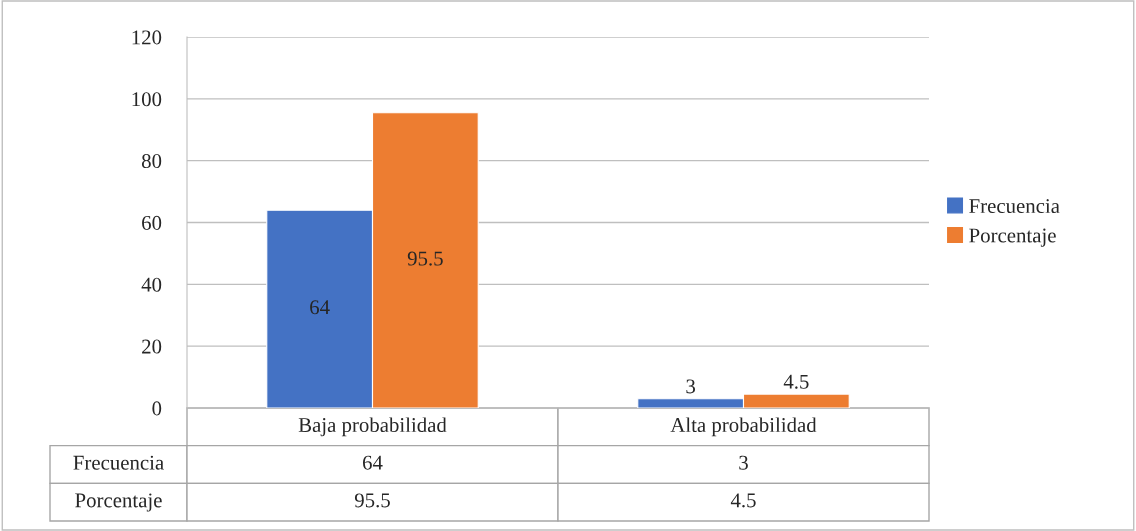  Describe the element at coordinates (1014, 206) in the screenshot. I see `legend-label: Frecuencia` at that location.